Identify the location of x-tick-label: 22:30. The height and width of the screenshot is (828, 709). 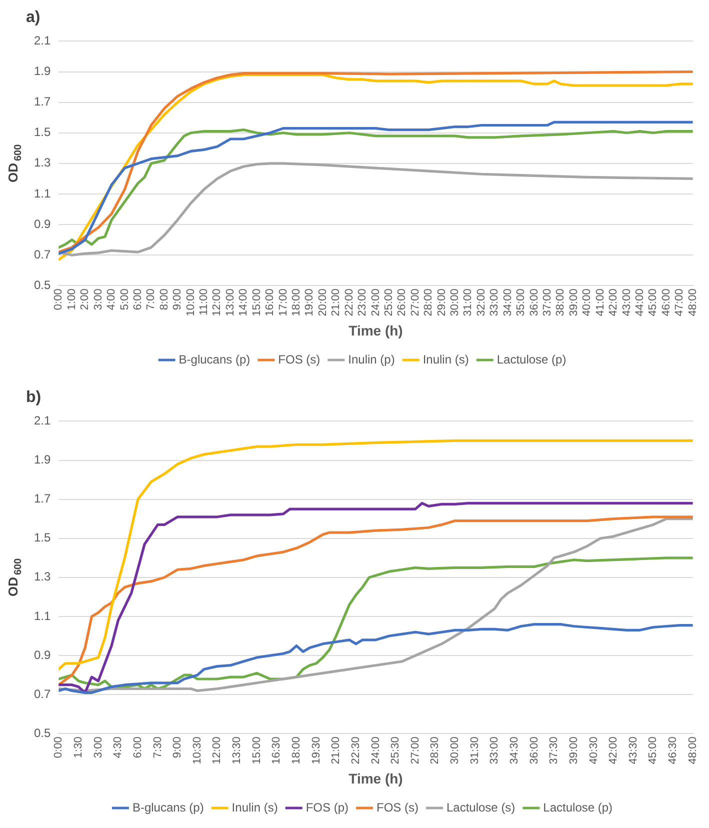
(356, 750).